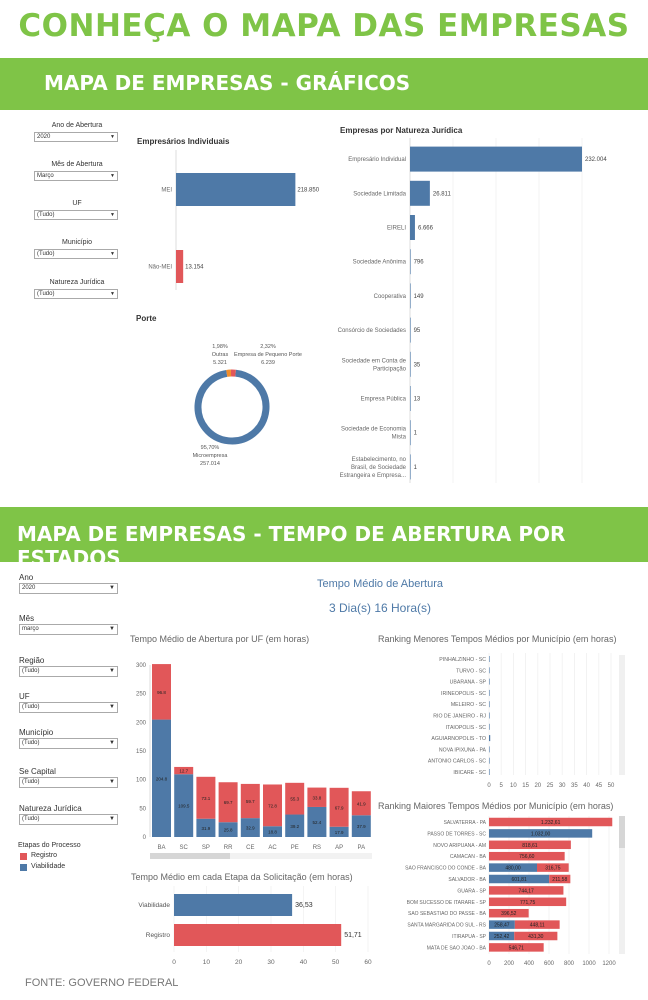  Describe the element at coordinates (48, 866) in the screenshot. I see `legend-label-viabilidade: Viabilidade` at that location.